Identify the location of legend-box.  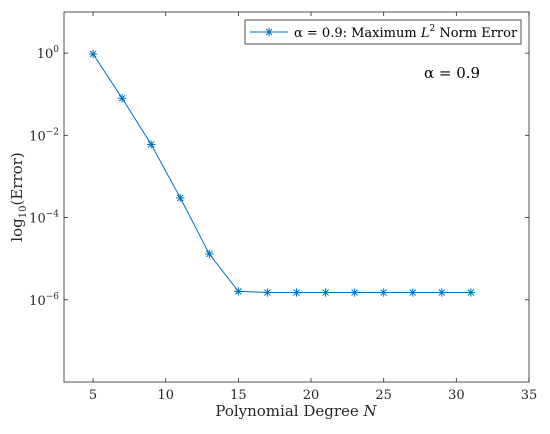
(383, 32).